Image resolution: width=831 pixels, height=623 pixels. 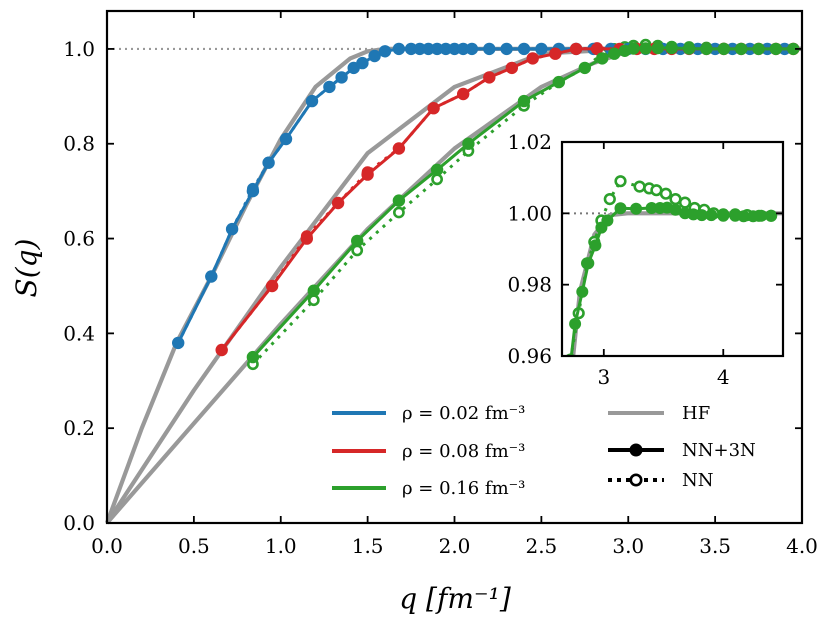 What do you see at coordinates (221, 350) in the screenshot?
I see `nn3n-point--0-08-nn-3n-0` at bounding box center [221, 350].